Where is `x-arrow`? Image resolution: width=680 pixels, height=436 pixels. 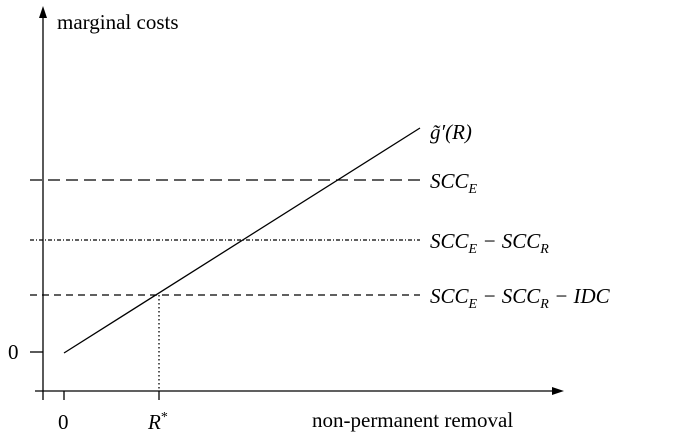 x-arrow is located at coordinates (558, 391).